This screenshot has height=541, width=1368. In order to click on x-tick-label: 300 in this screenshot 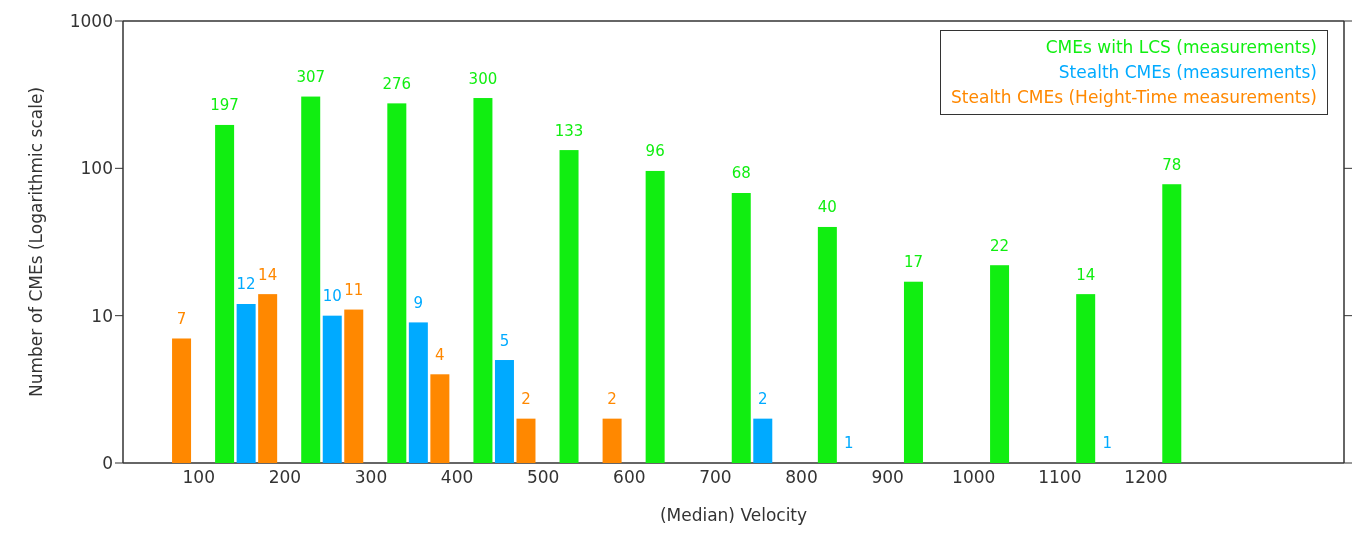, I will do `click(371, 477)`.